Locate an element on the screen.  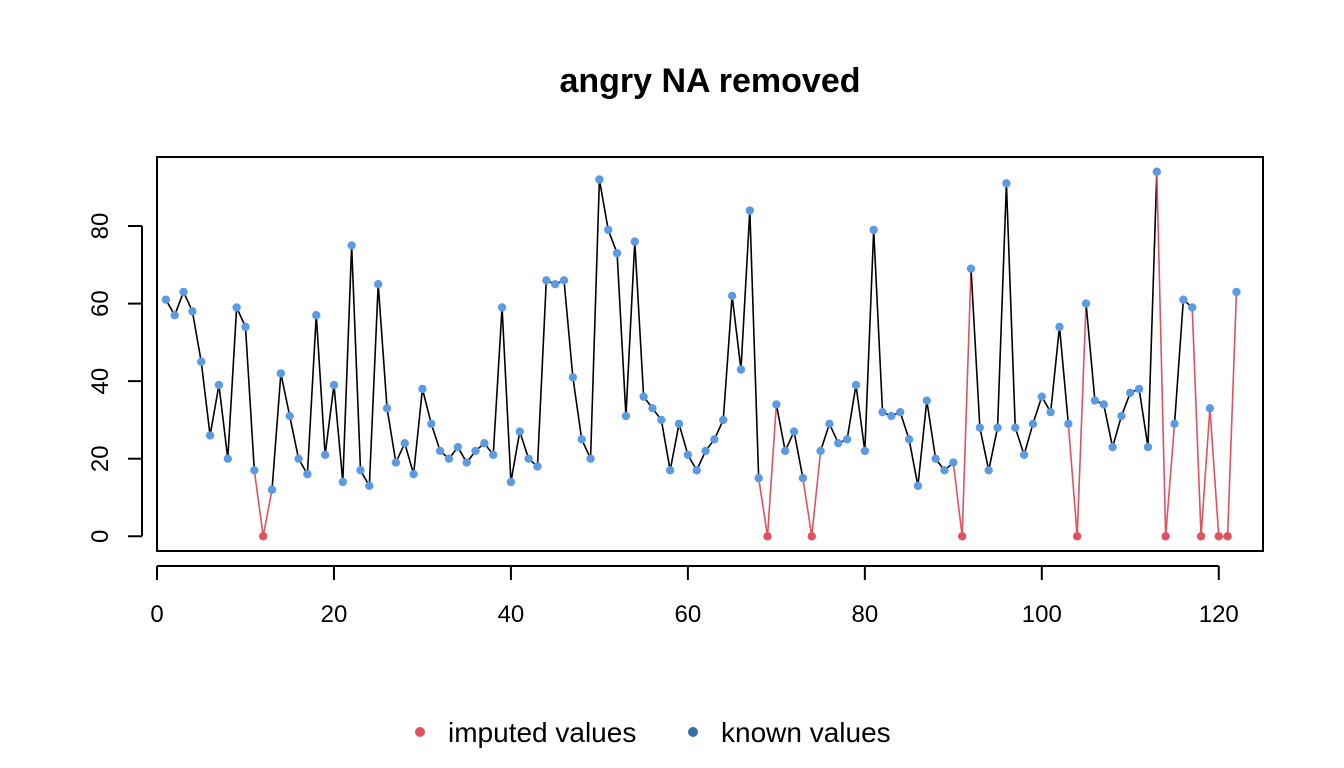
chart-title: angry NA removed is located at coordinates (709, 81).